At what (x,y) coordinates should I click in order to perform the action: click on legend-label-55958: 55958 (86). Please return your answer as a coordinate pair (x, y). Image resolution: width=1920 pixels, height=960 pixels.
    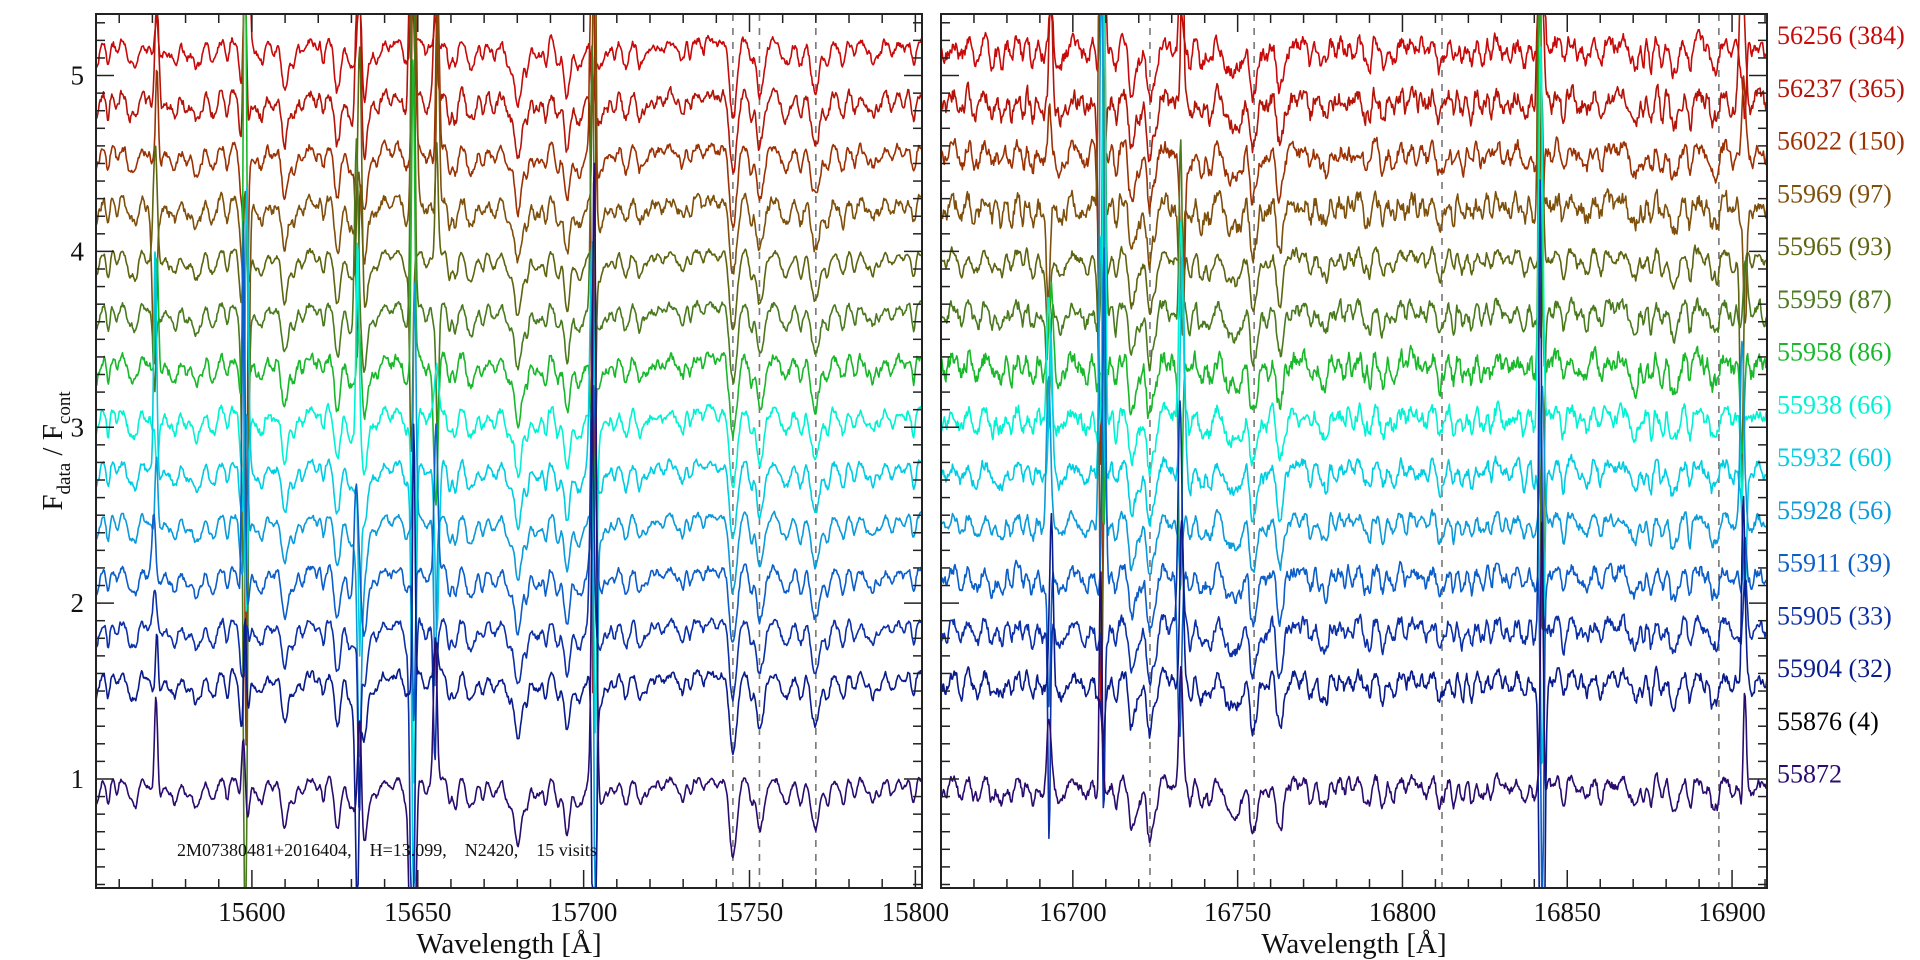
    Looking at the image, I should click on (1834, 352).